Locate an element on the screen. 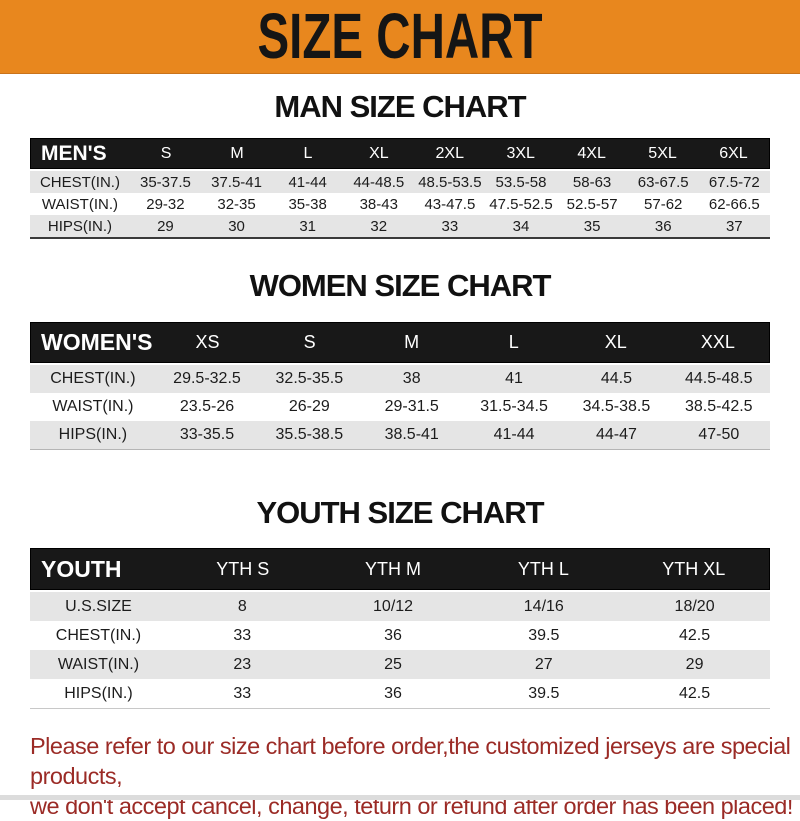 Image resolution: width=800 pixels, height=821 pixels. youth-table-header-row: YOUTH YTH S YTH M YTH L YTH XL is located at coordinates (400, 569).